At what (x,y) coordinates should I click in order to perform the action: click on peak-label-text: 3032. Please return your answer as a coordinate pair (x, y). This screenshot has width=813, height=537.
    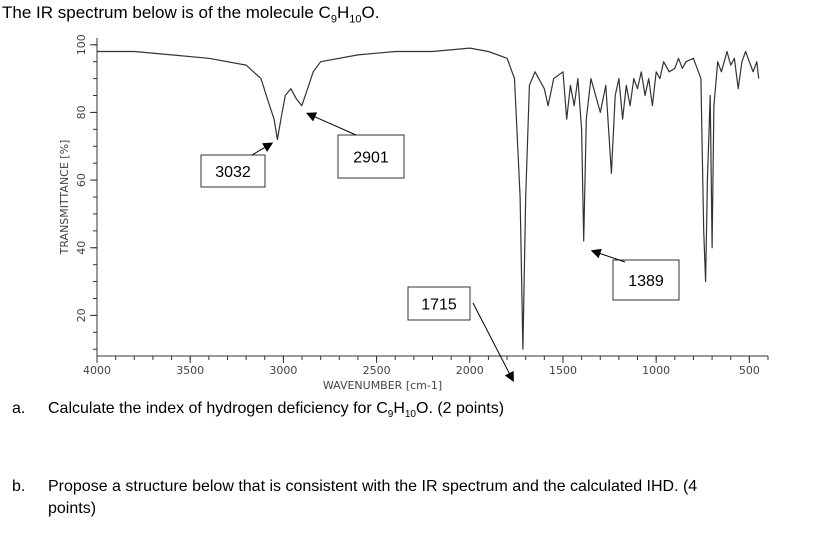
    Looking at the image, I should click on (233, 172).